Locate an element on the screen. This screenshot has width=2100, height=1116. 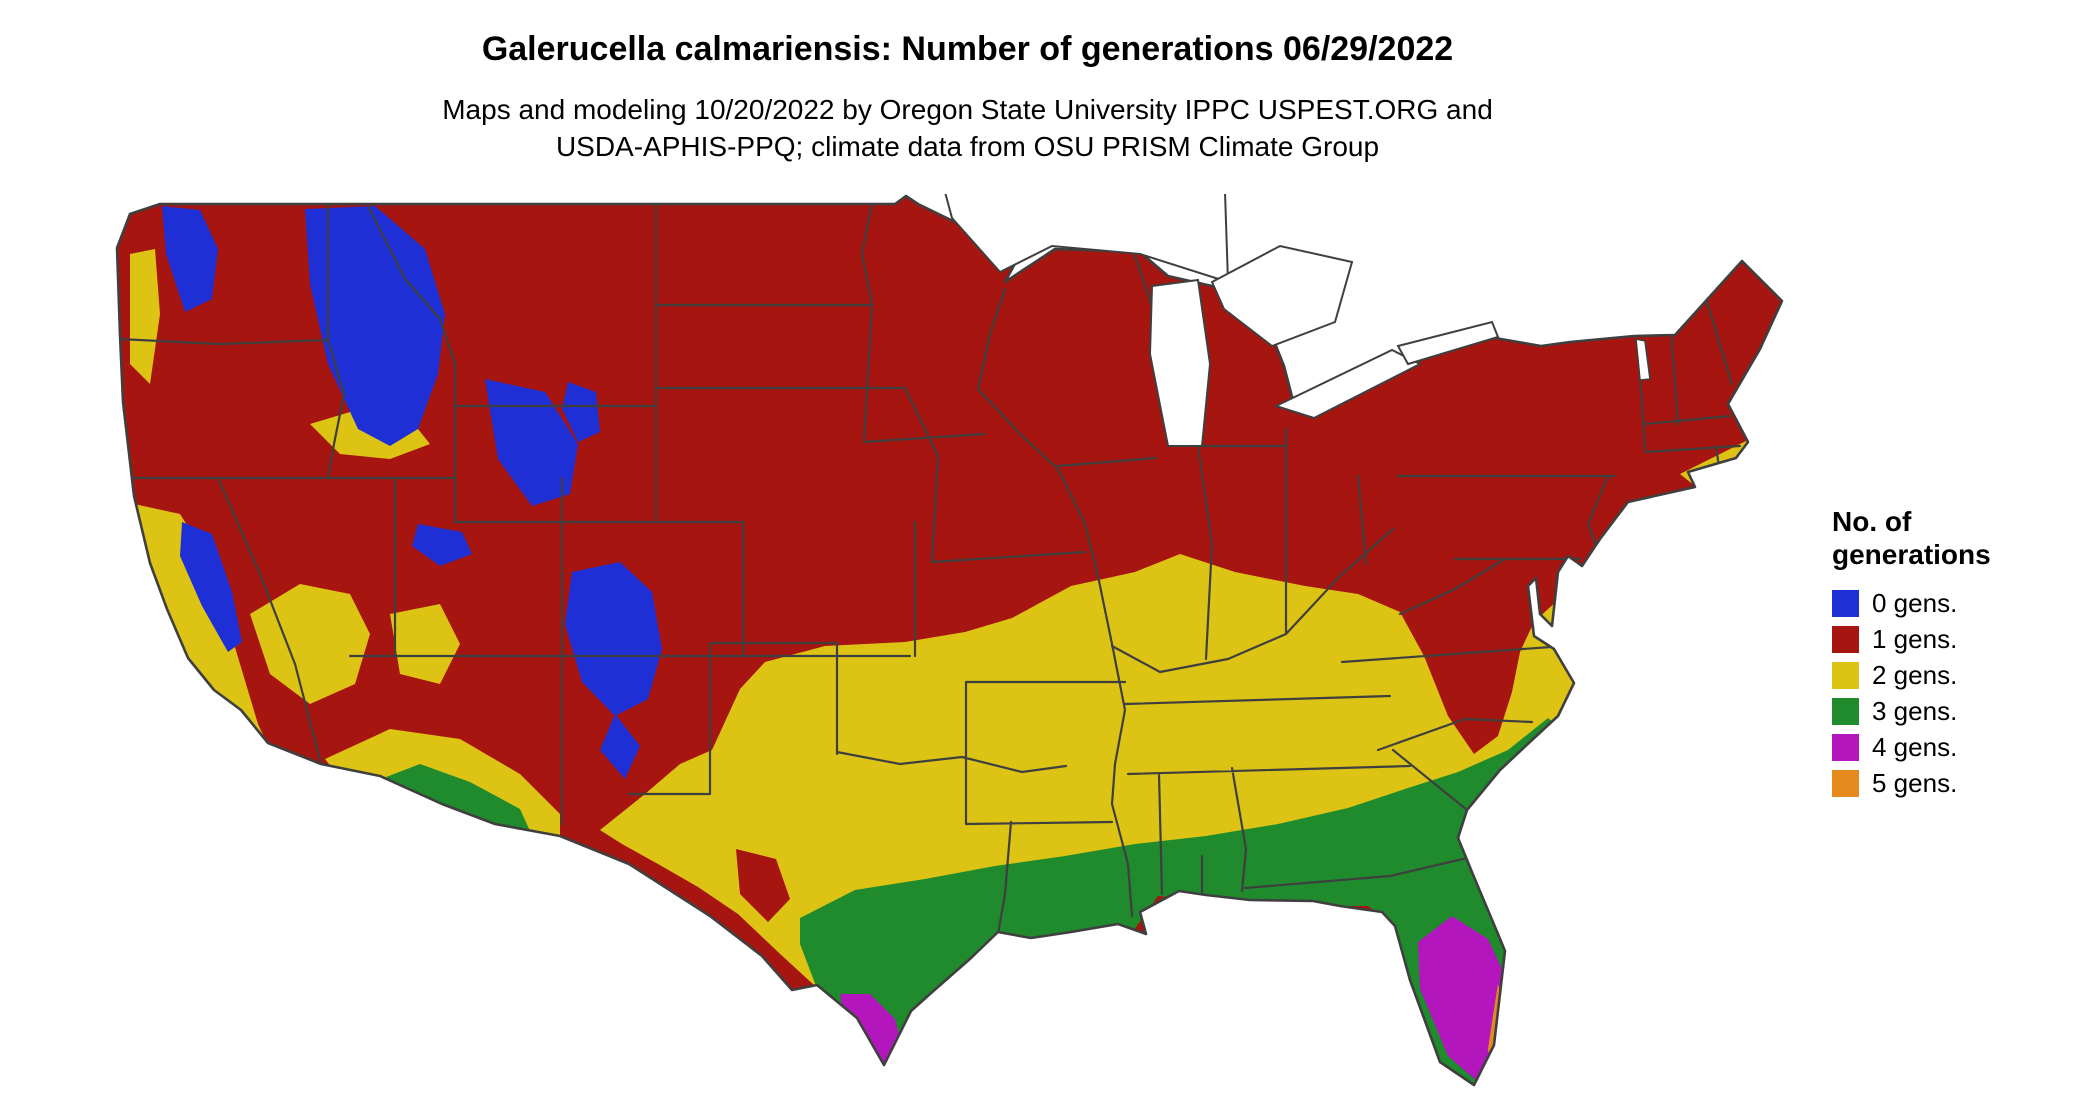
legend-title: No. of generations is located at coordinates (1911, 538).